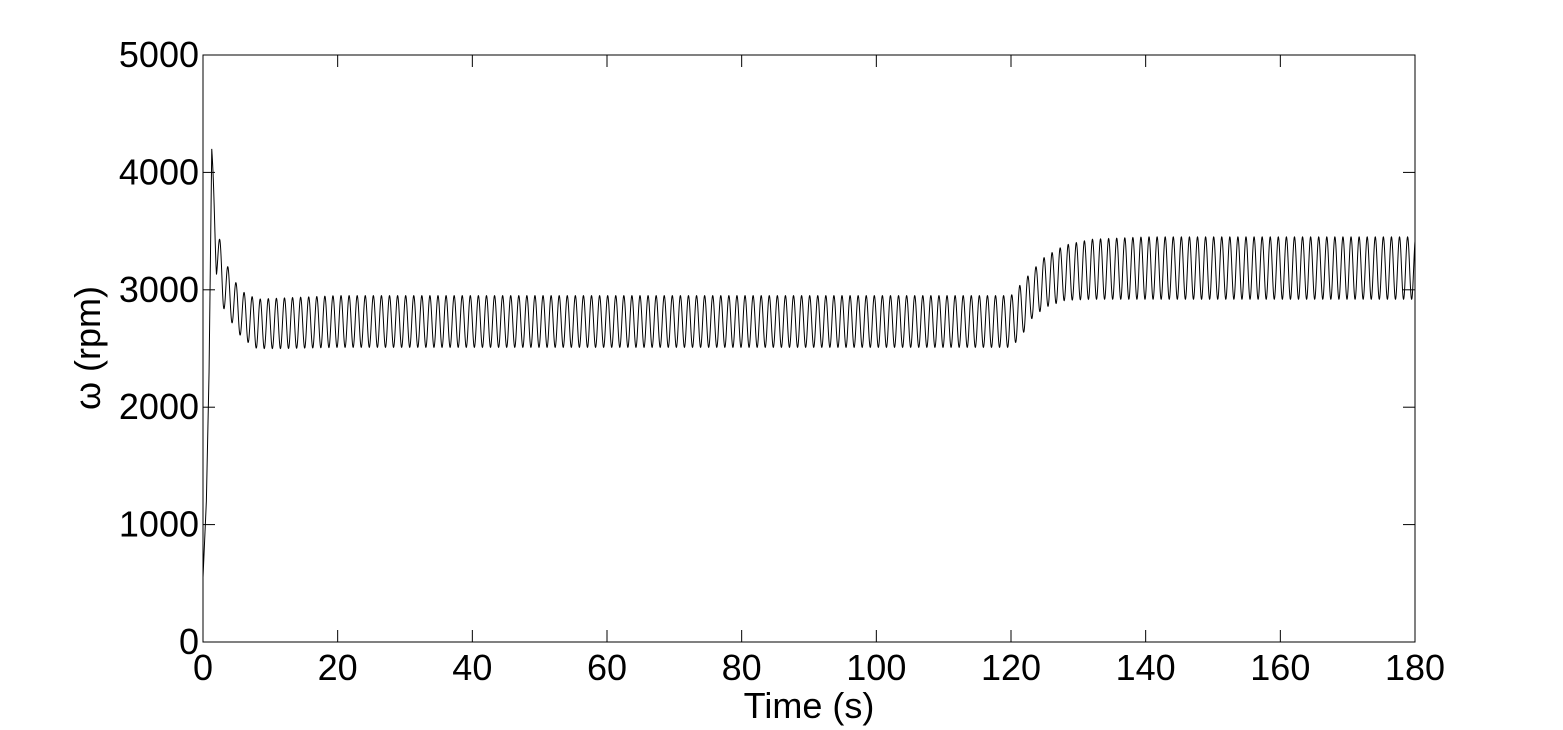  Describe the element at coordinates (1011, 667) in the screenshot. I see `x-tick-label: 120` at that location.